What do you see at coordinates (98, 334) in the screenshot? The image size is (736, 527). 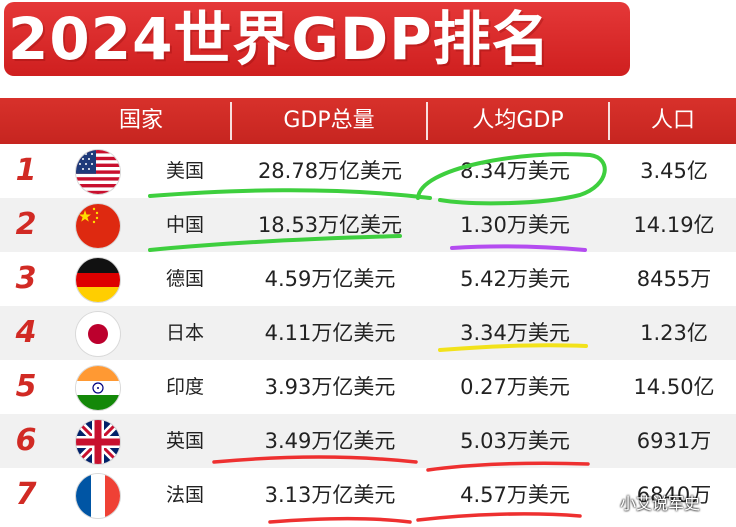 I see `japan-flag-icon` at bounding box center [98, 334].